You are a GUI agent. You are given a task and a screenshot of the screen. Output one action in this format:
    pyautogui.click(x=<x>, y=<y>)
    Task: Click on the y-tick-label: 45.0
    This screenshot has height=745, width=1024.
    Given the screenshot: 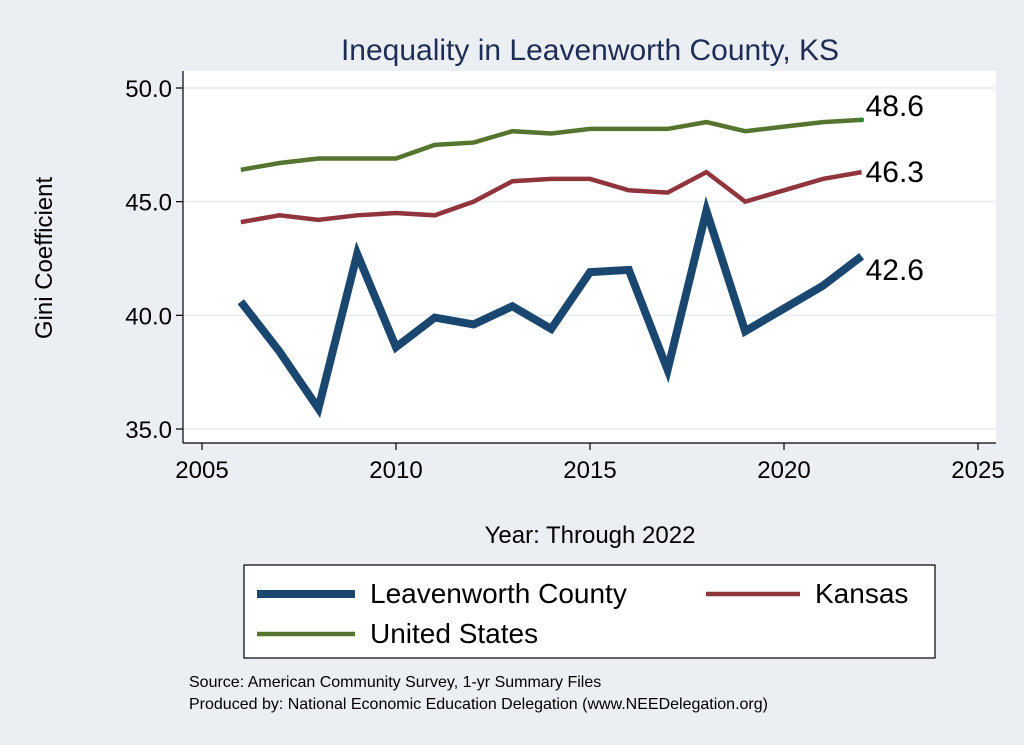 What is the action you would take?
    pyautogui.click(x=148, y=203)
    